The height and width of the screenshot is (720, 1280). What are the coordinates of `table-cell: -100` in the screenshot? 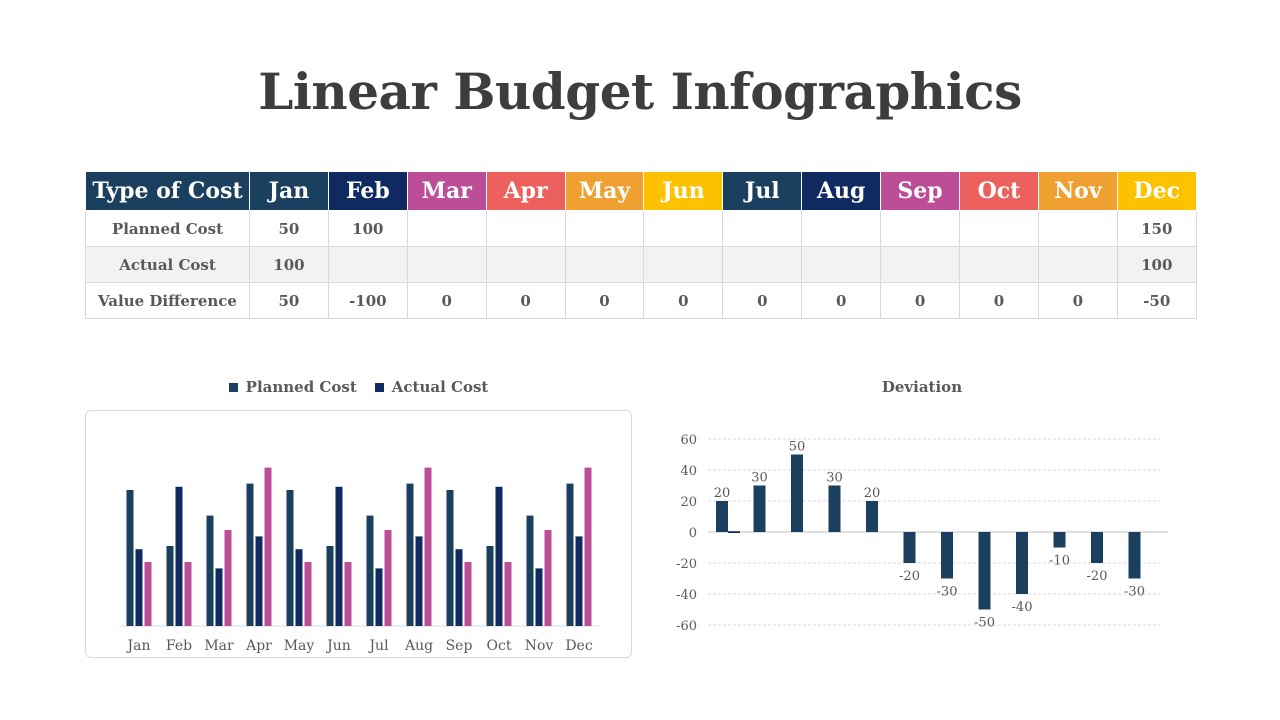 It's located at (367, 300).